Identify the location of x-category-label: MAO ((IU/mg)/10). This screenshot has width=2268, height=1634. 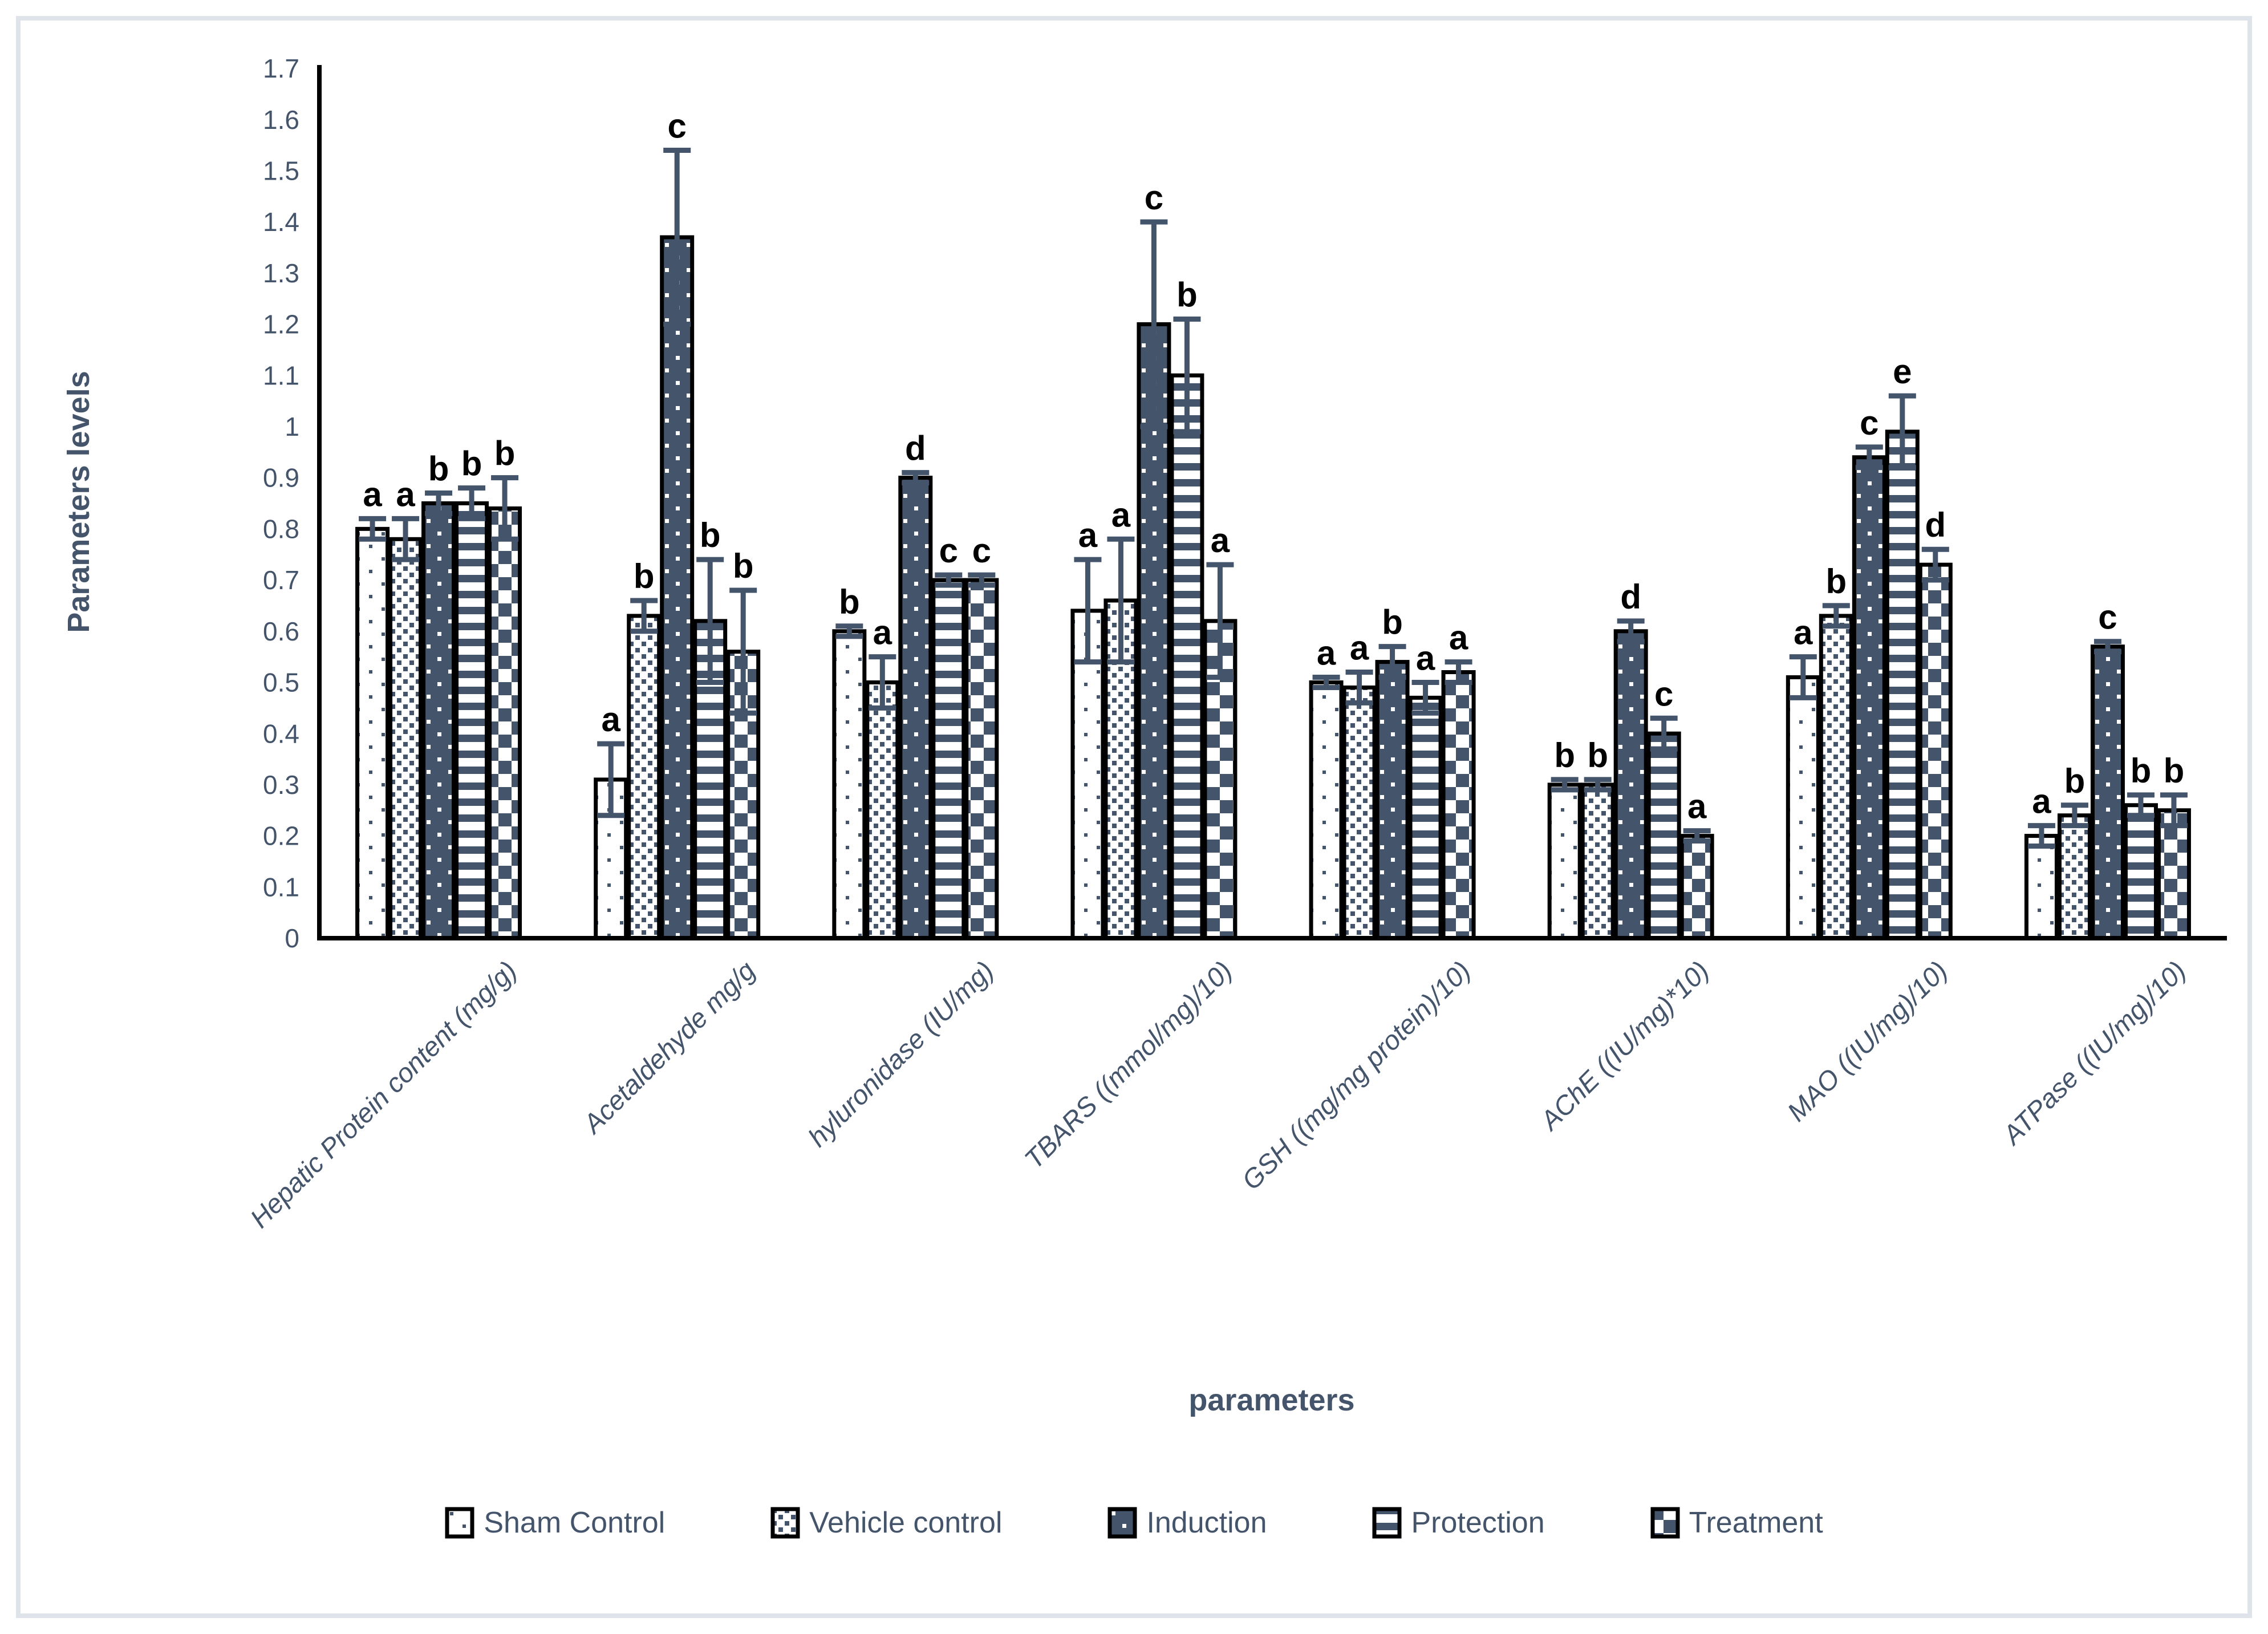
(1867, 1041).